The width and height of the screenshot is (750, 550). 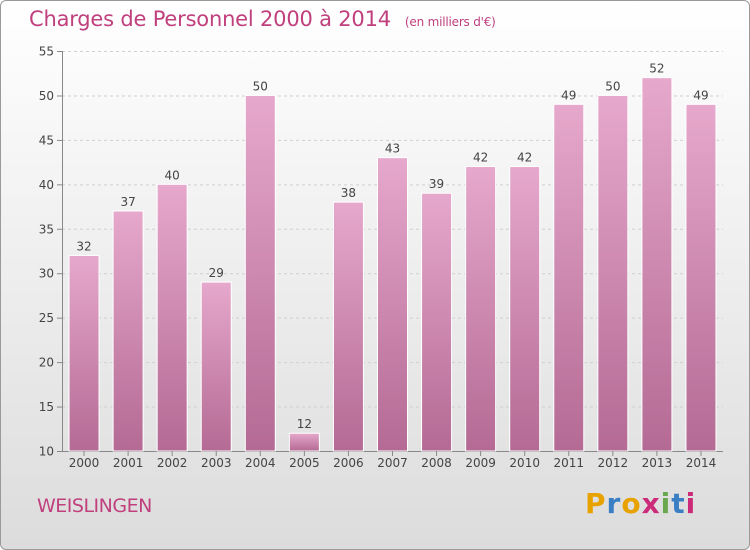 I want to click on bar-2012, so click(x=613, y=273).